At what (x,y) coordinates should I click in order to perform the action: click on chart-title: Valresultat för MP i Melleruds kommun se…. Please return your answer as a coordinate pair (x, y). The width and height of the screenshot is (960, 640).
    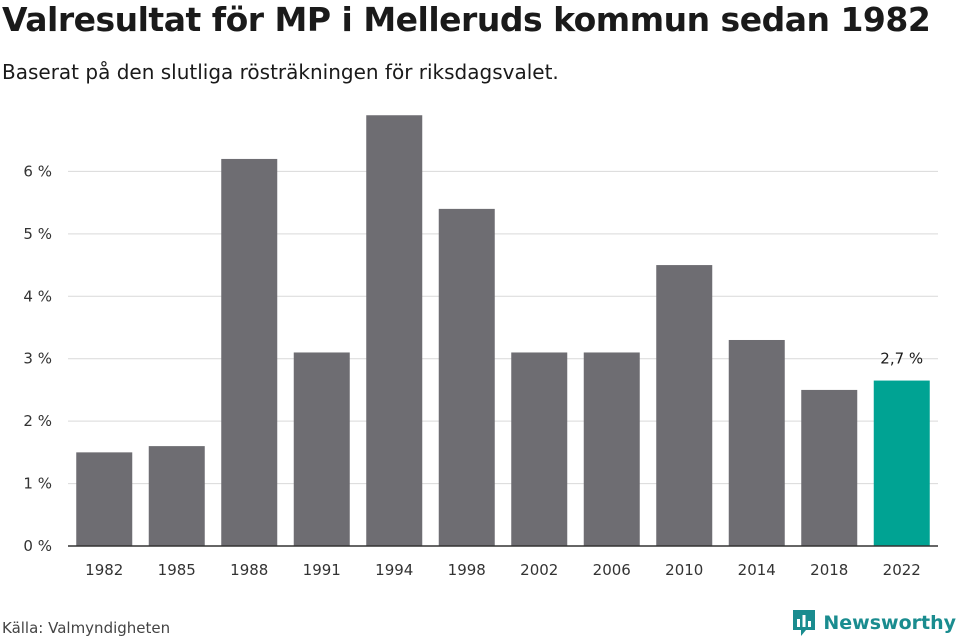
    Looking at the image, I should click on (466, 19).